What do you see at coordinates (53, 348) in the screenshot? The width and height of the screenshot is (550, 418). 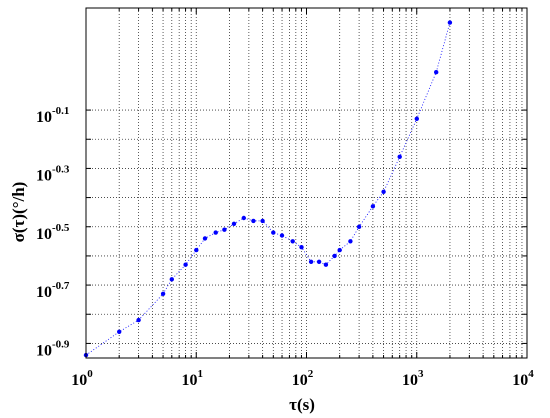 I see `y-tick-label: 10-0.9` at bounding box center [53, 348].